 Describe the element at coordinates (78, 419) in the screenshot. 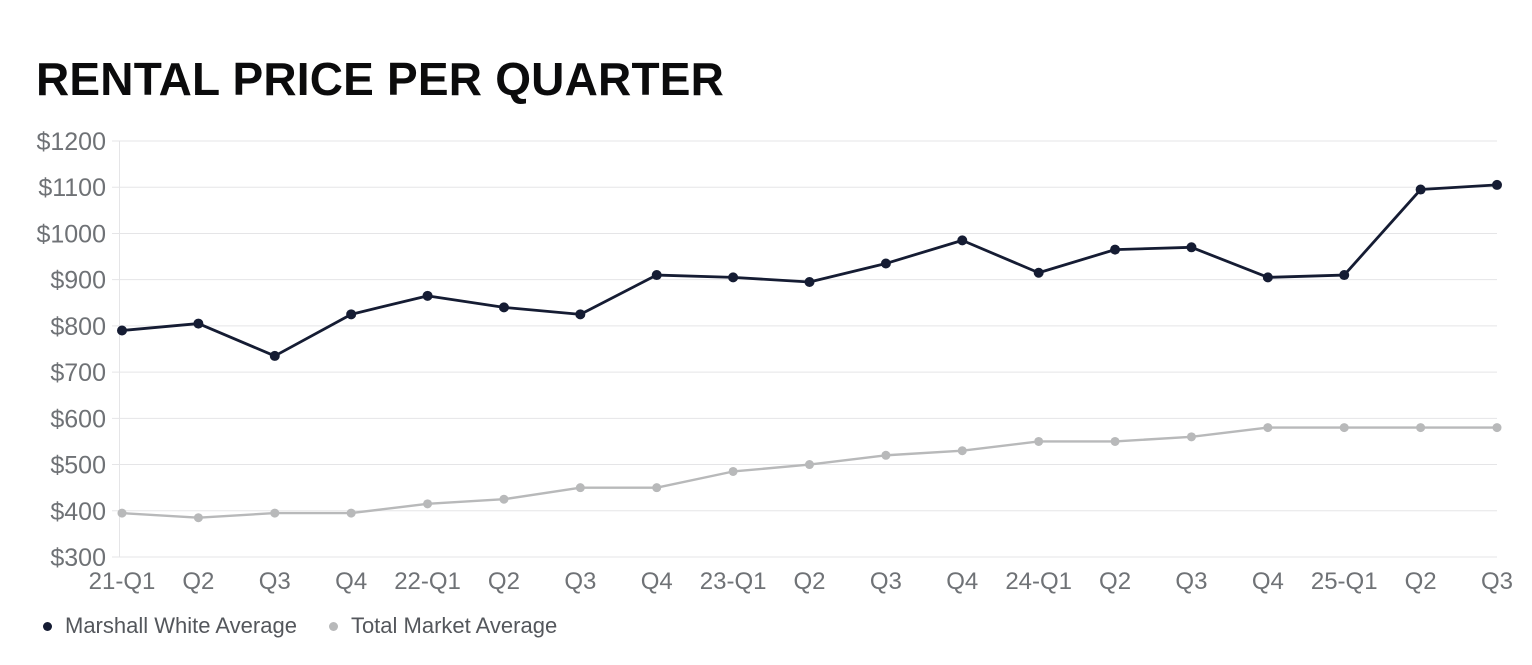

I see `y-axis-label: $600` at that location.